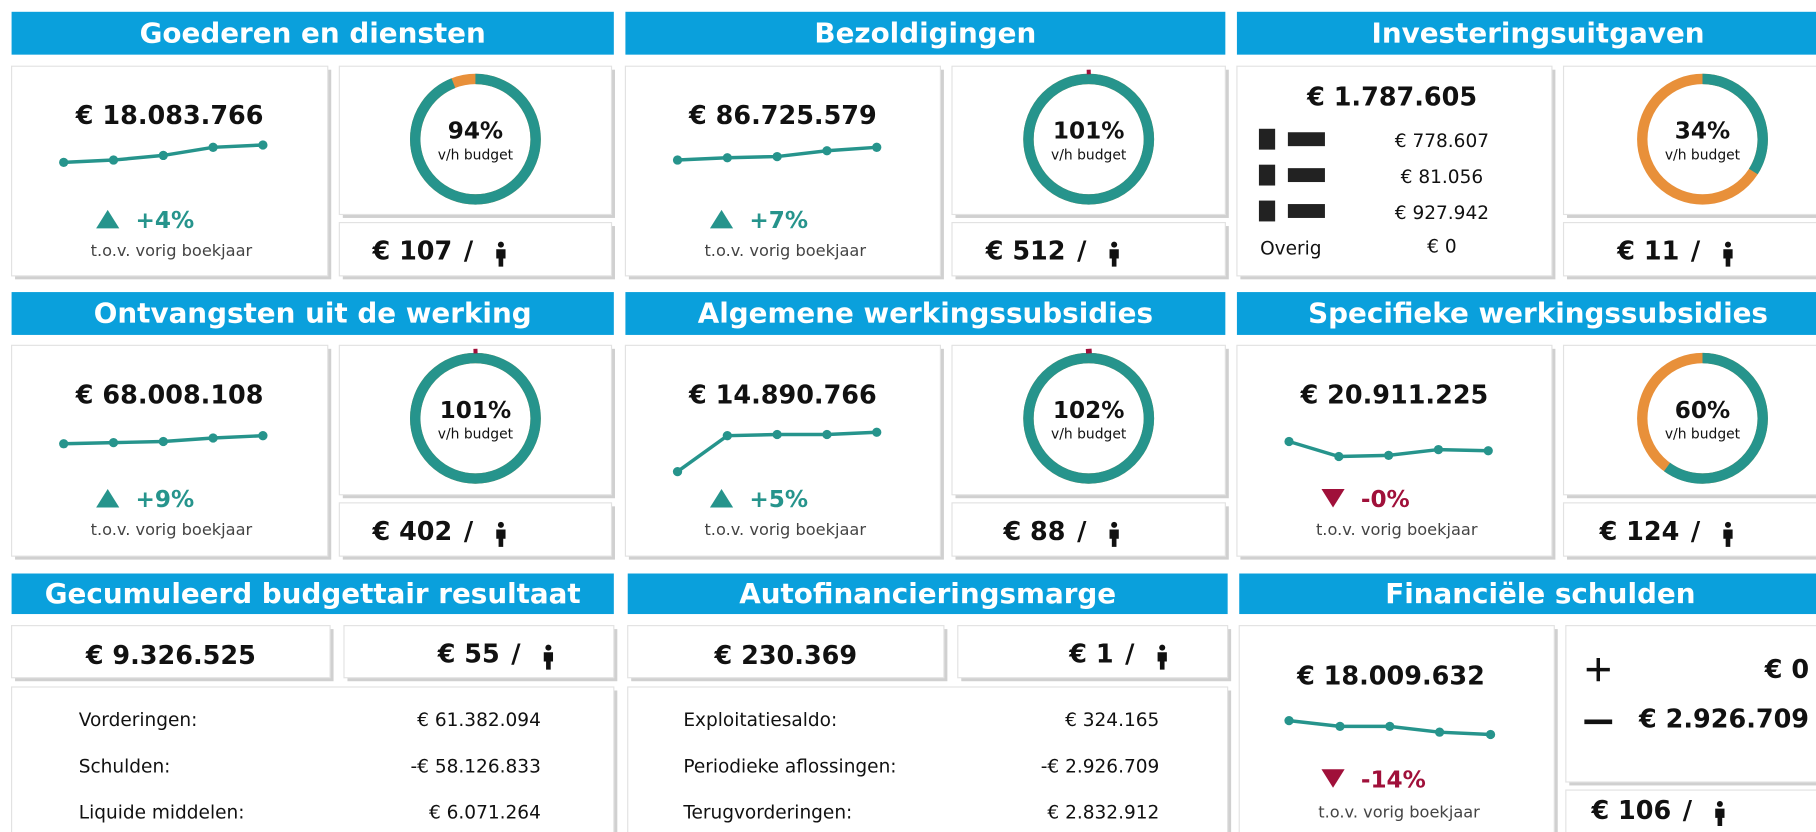 The image size is (1816, 832). I want to click on amount: € 14.890.766, so click(782, 395).